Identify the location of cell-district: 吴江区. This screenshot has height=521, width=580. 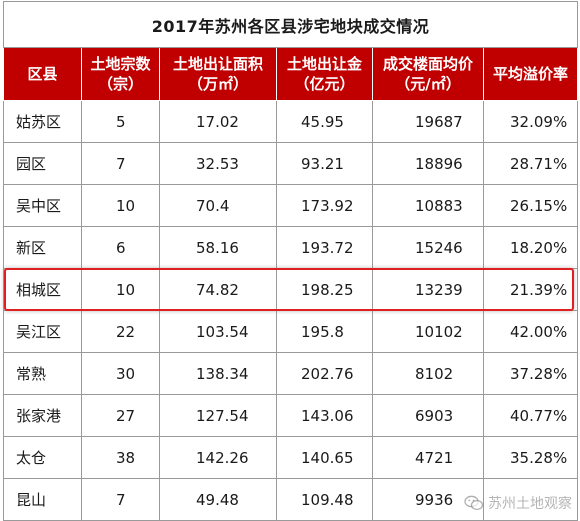
(42, 331).